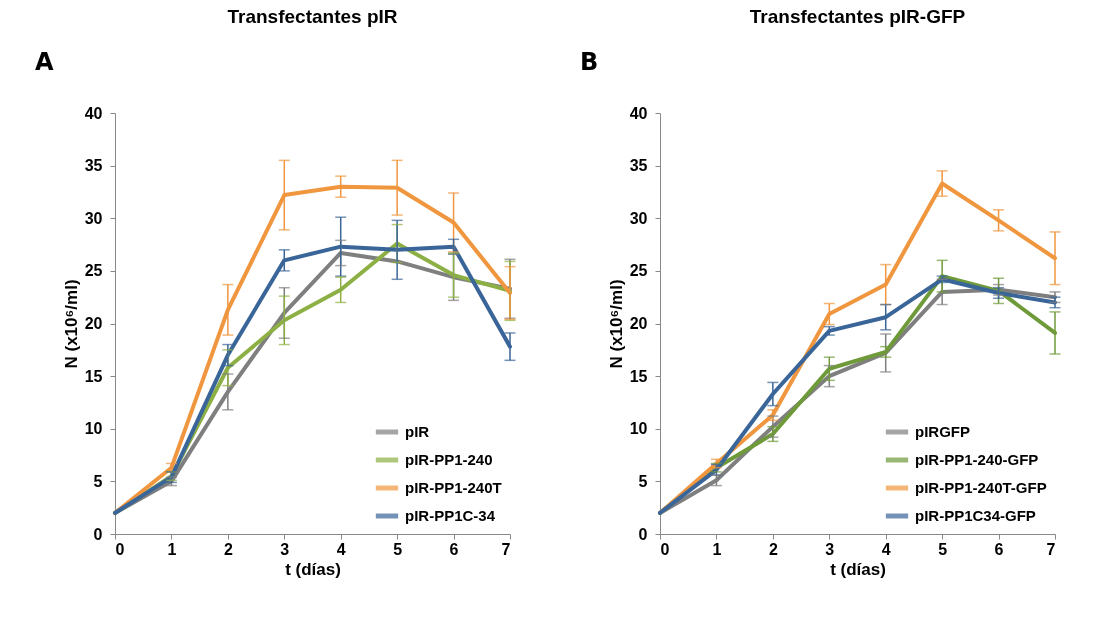 The image size is (1098, 619). Describe the element at coordinates (975, 515) in the screenshot. I see `legend-label: pIR-PP1C34-GFP` at that location.